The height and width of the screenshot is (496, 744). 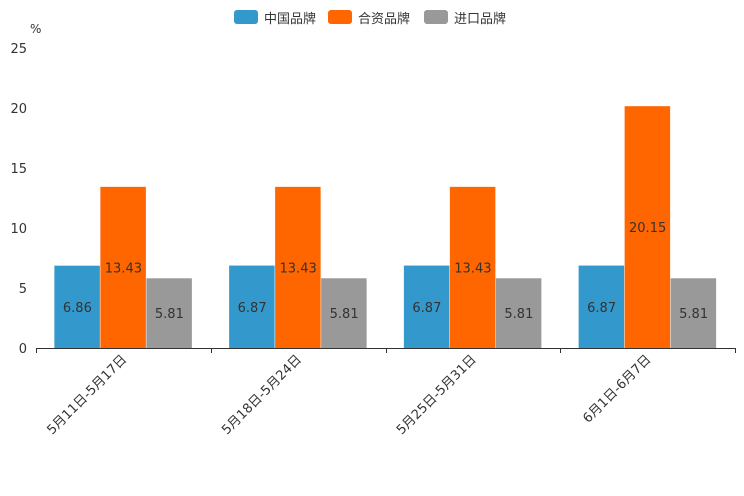 I want to click on legend-label-import-brand: 进口品牌, so click(x=480, y=19).